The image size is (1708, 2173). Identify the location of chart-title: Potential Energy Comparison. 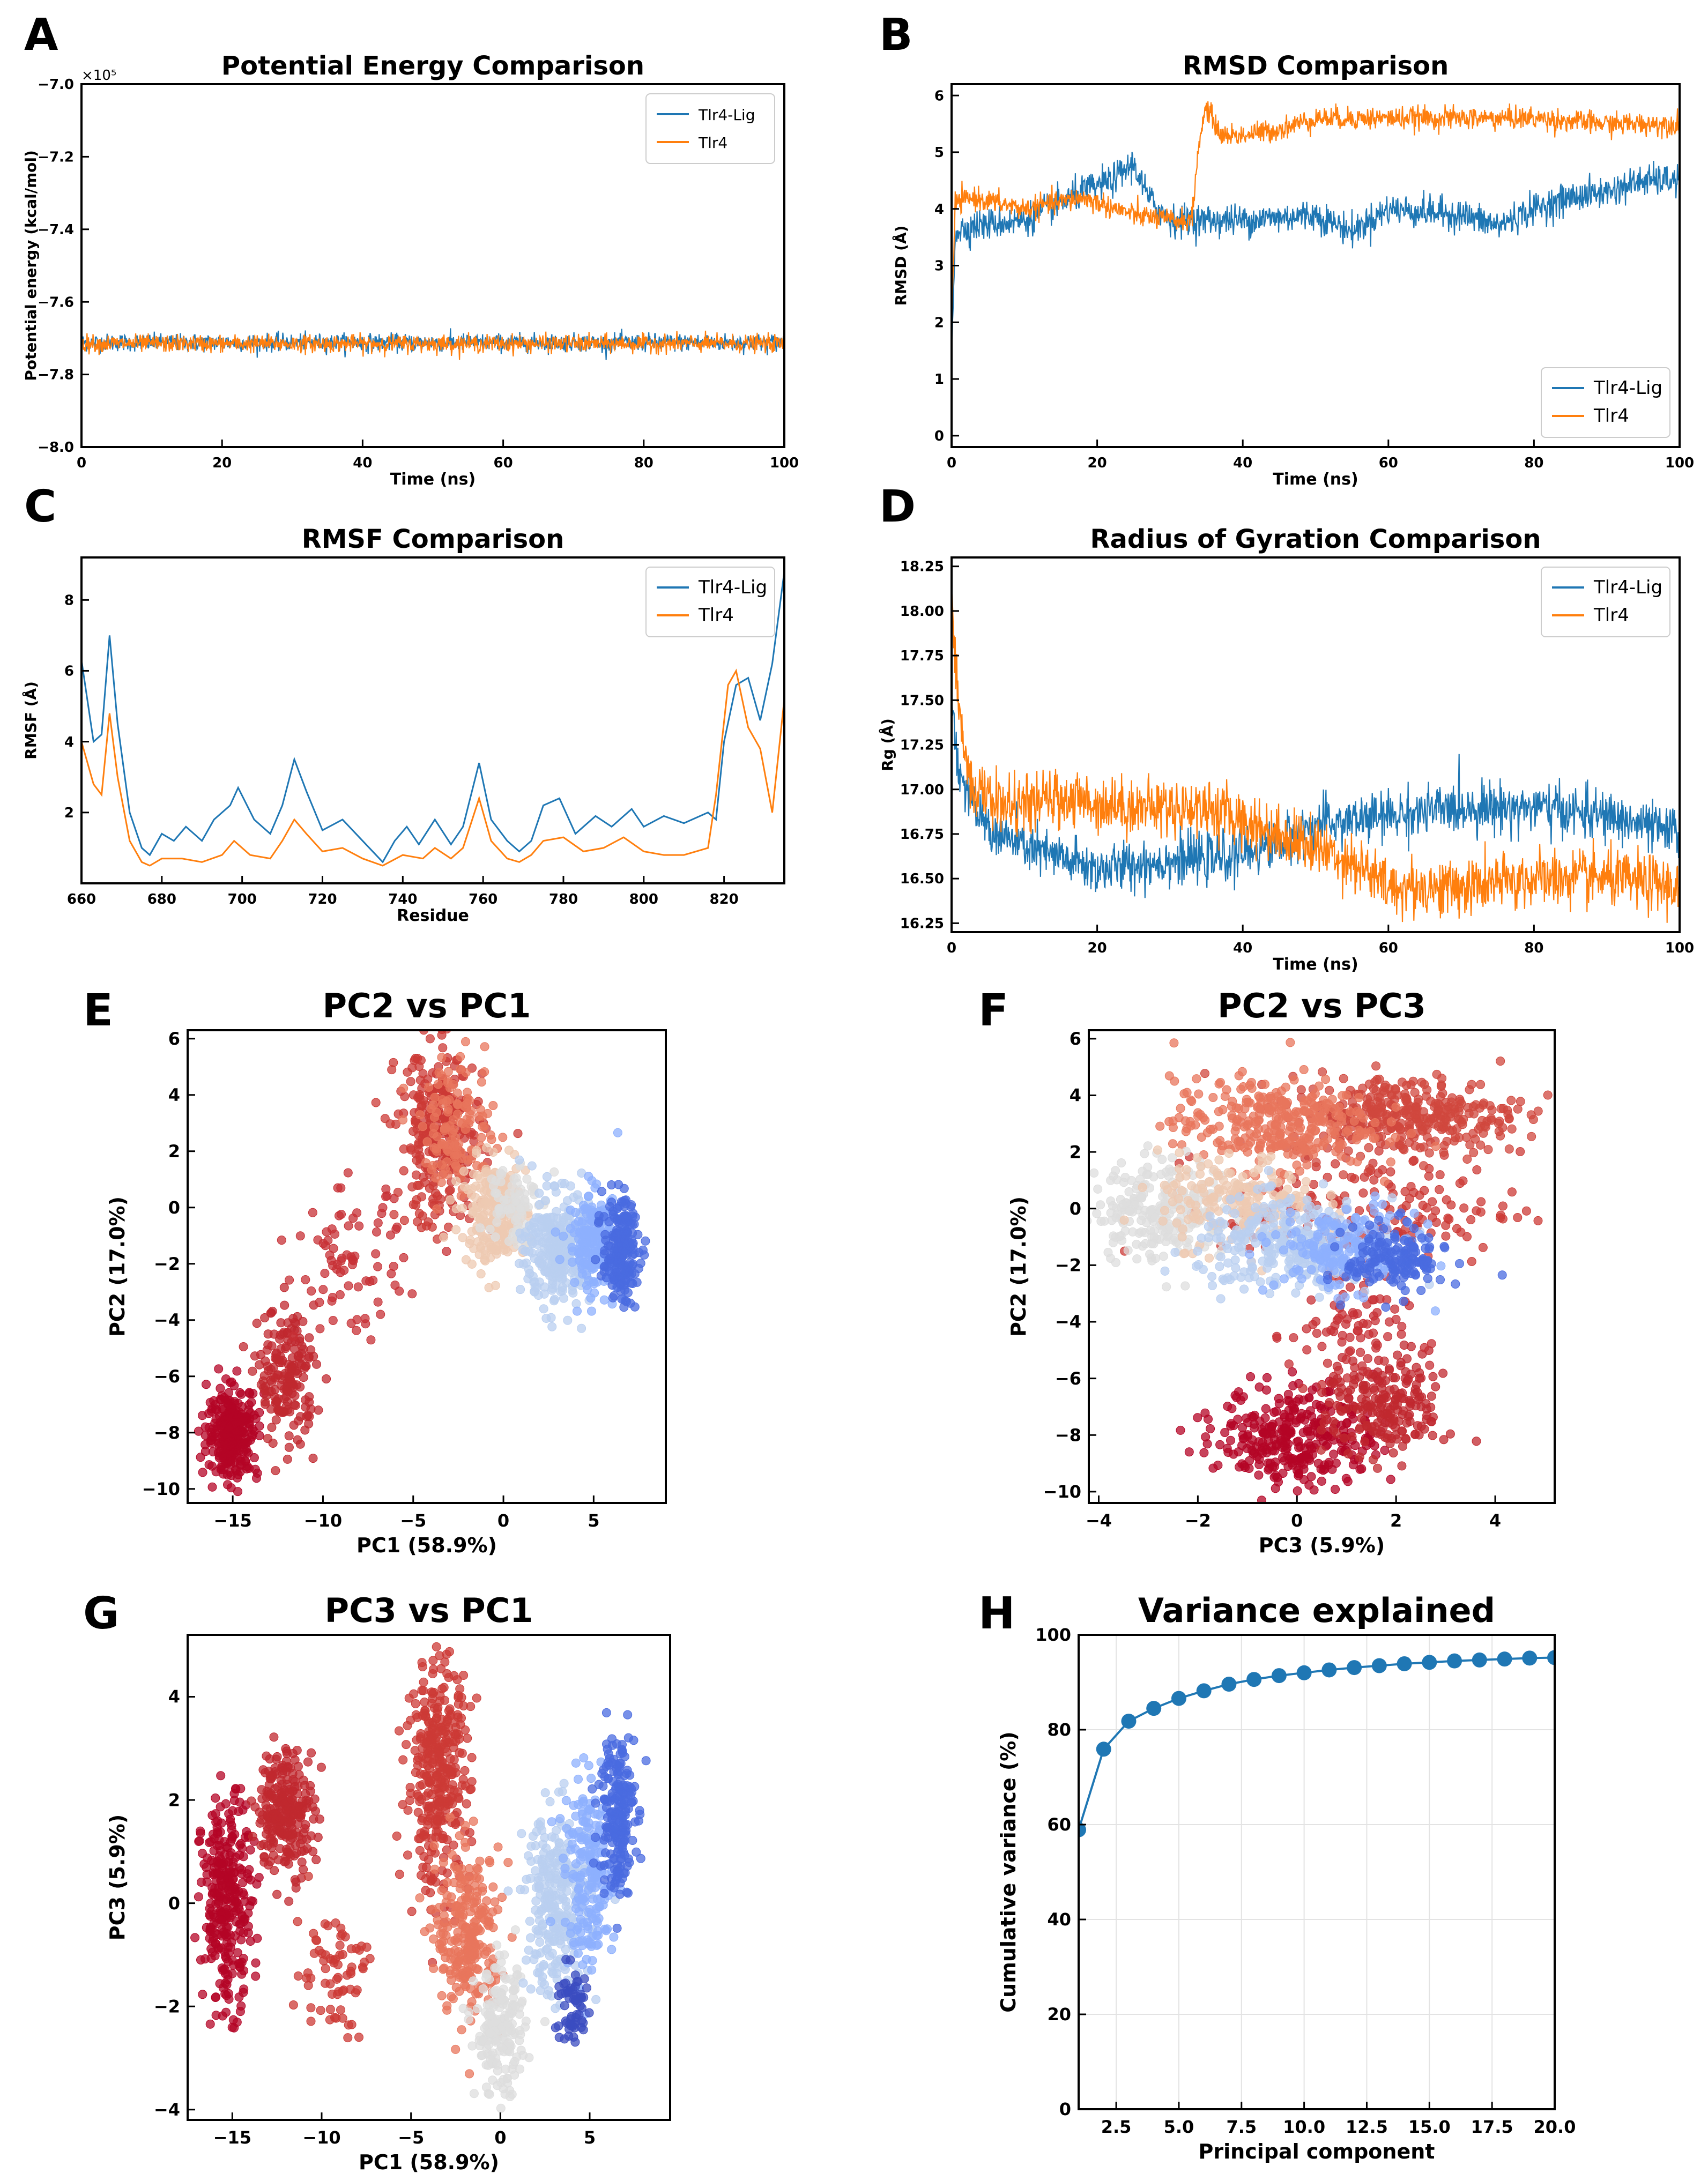
(432, 66).